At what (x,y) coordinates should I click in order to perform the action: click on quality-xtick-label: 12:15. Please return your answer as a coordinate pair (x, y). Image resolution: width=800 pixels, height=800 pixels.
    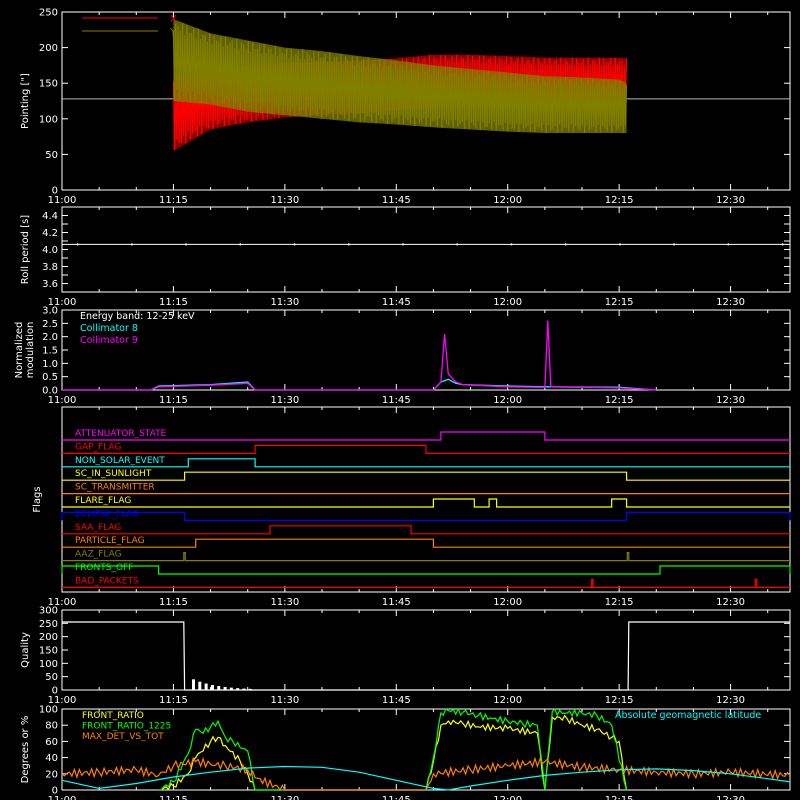
    Looking at the image, I should click on (619, 700).